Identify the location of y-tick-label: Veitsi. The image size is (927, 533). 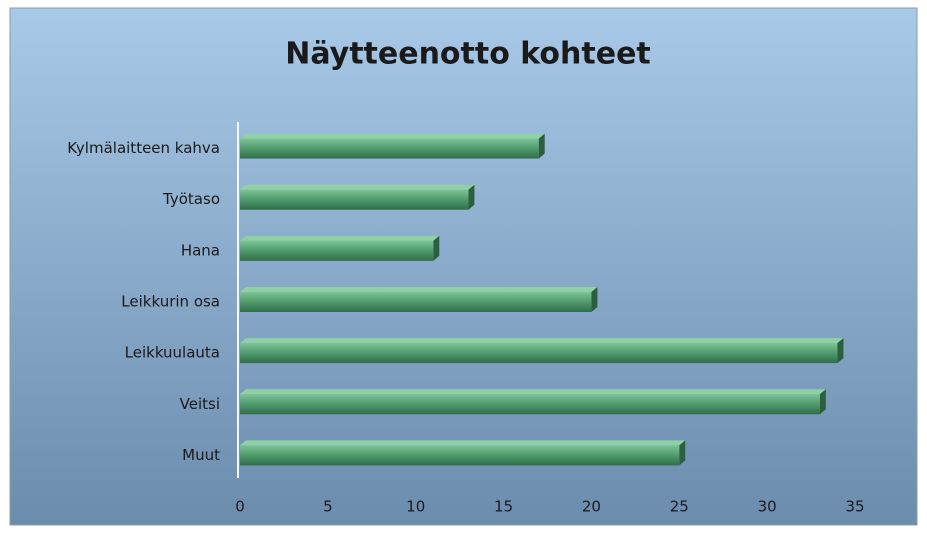
(200, 404).